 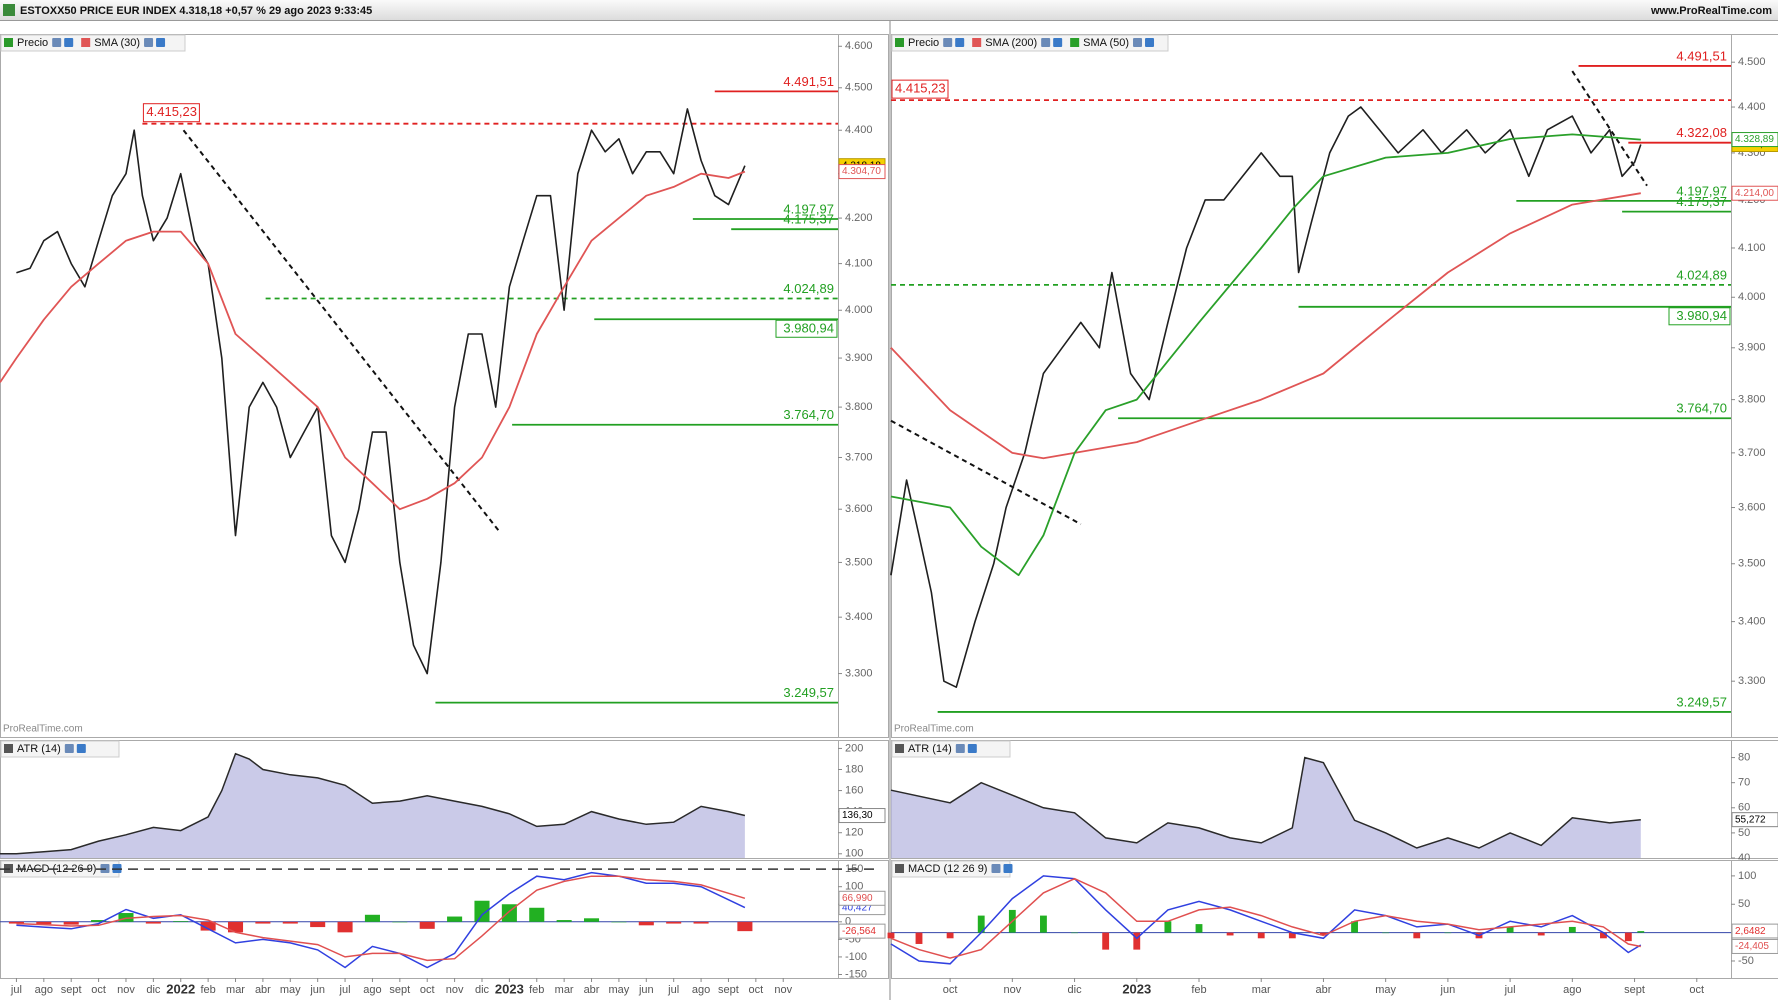 What do you see at coordinates (117, 43) in the screenshot?
I see `legend-label: SMA (30)` at bounding box center [117, 43].